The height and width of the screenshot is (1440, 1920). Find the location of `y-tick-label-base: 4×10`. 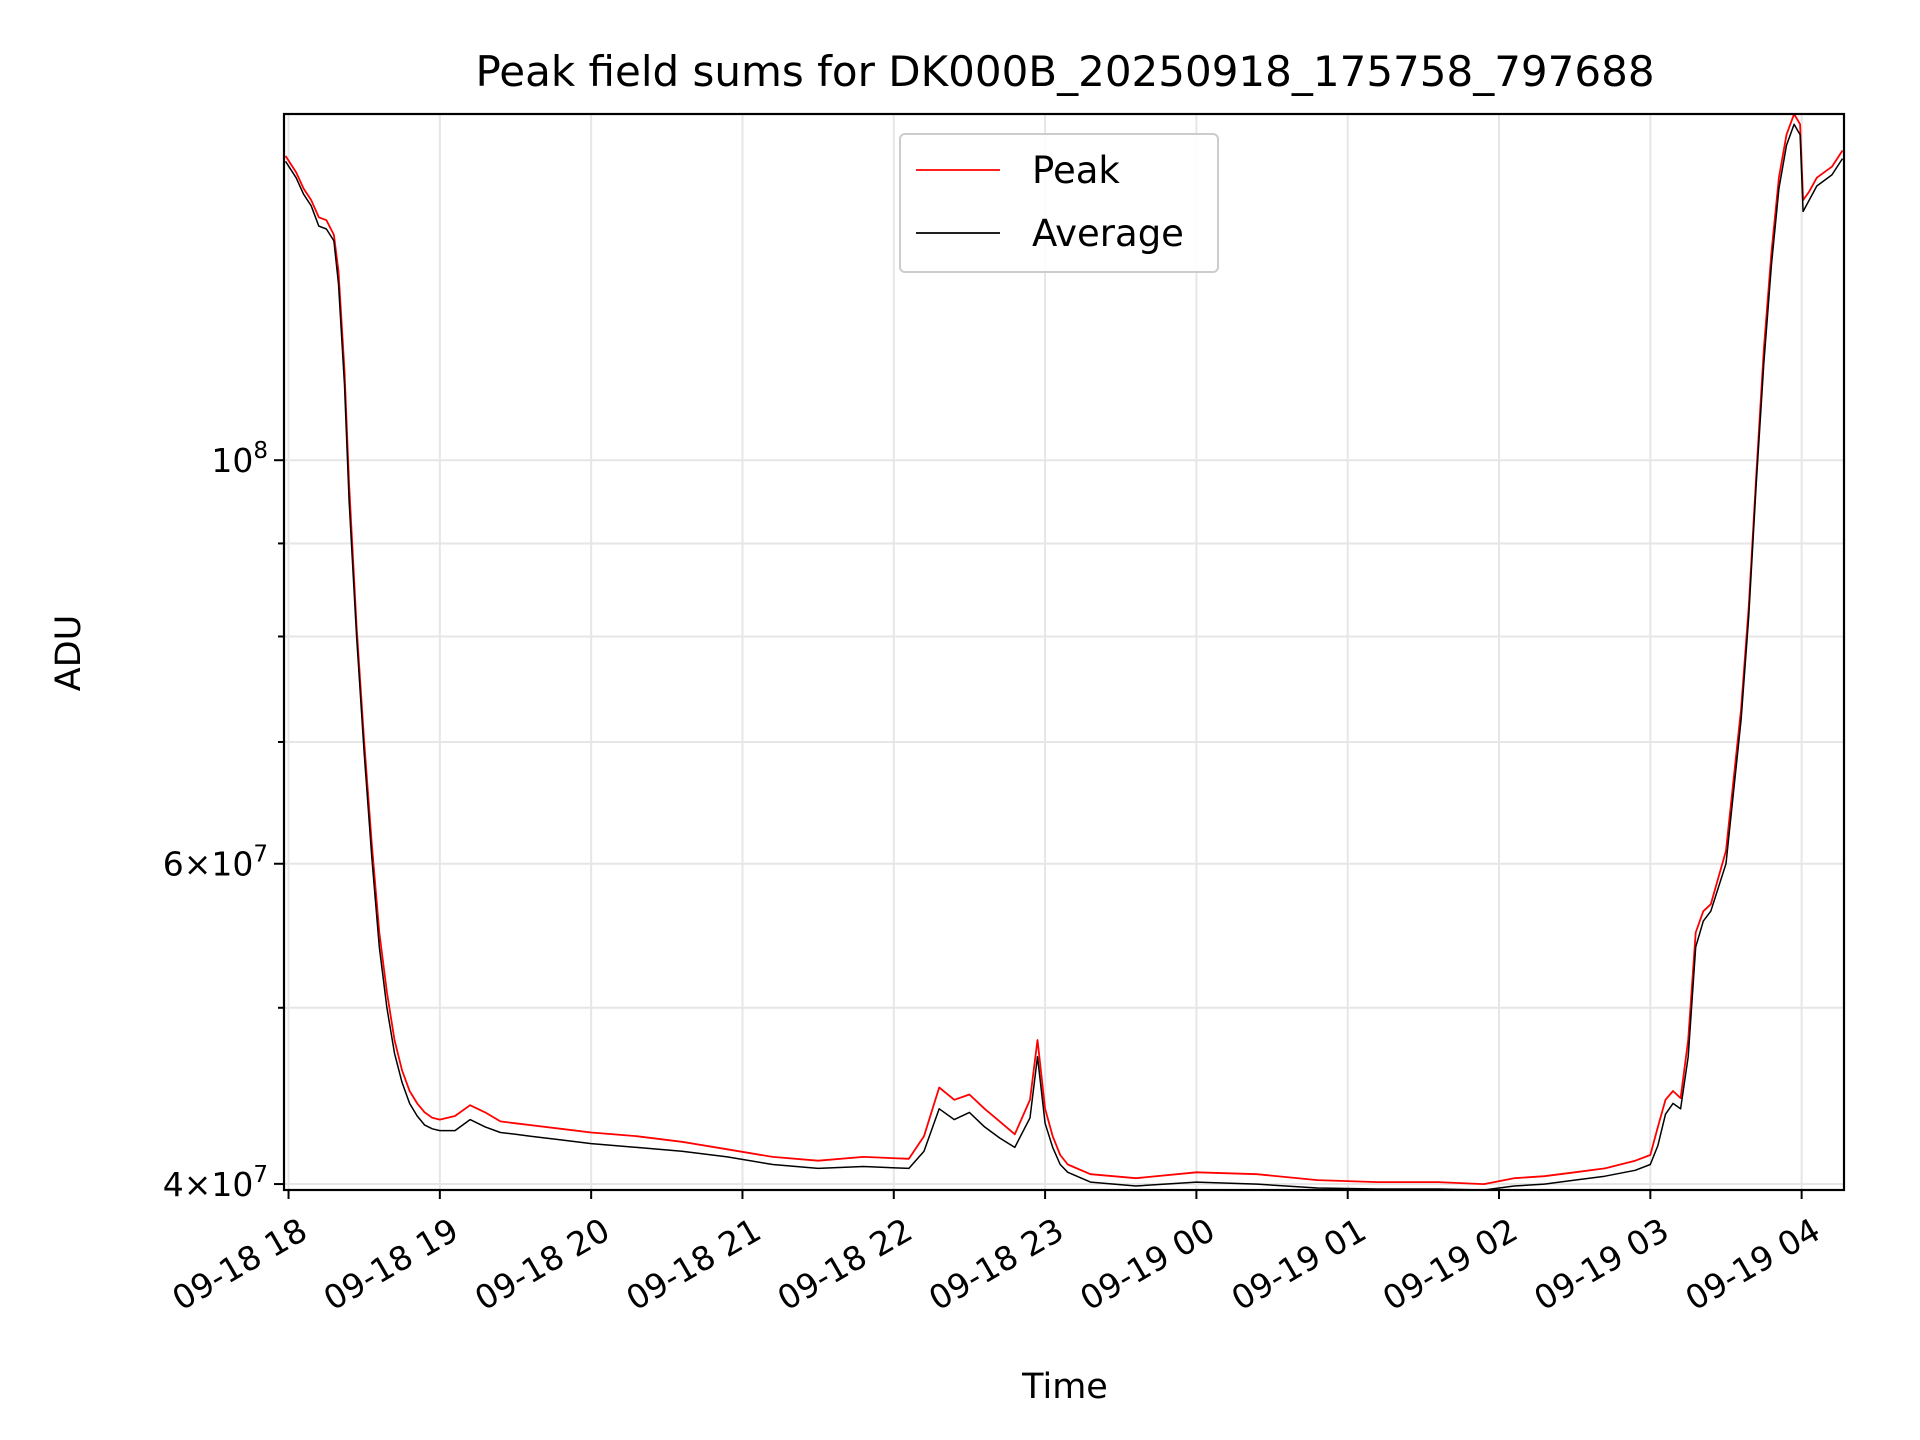

y-tick-label-base: 4×10 is located at coordinates (208, 1184).